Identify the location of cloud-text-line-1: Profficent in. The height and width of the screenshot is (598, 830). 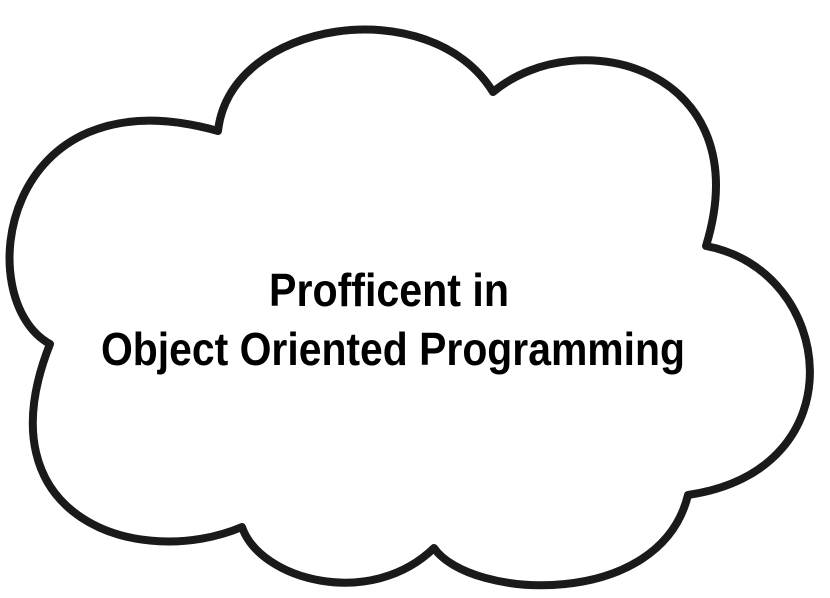
(389, 290).